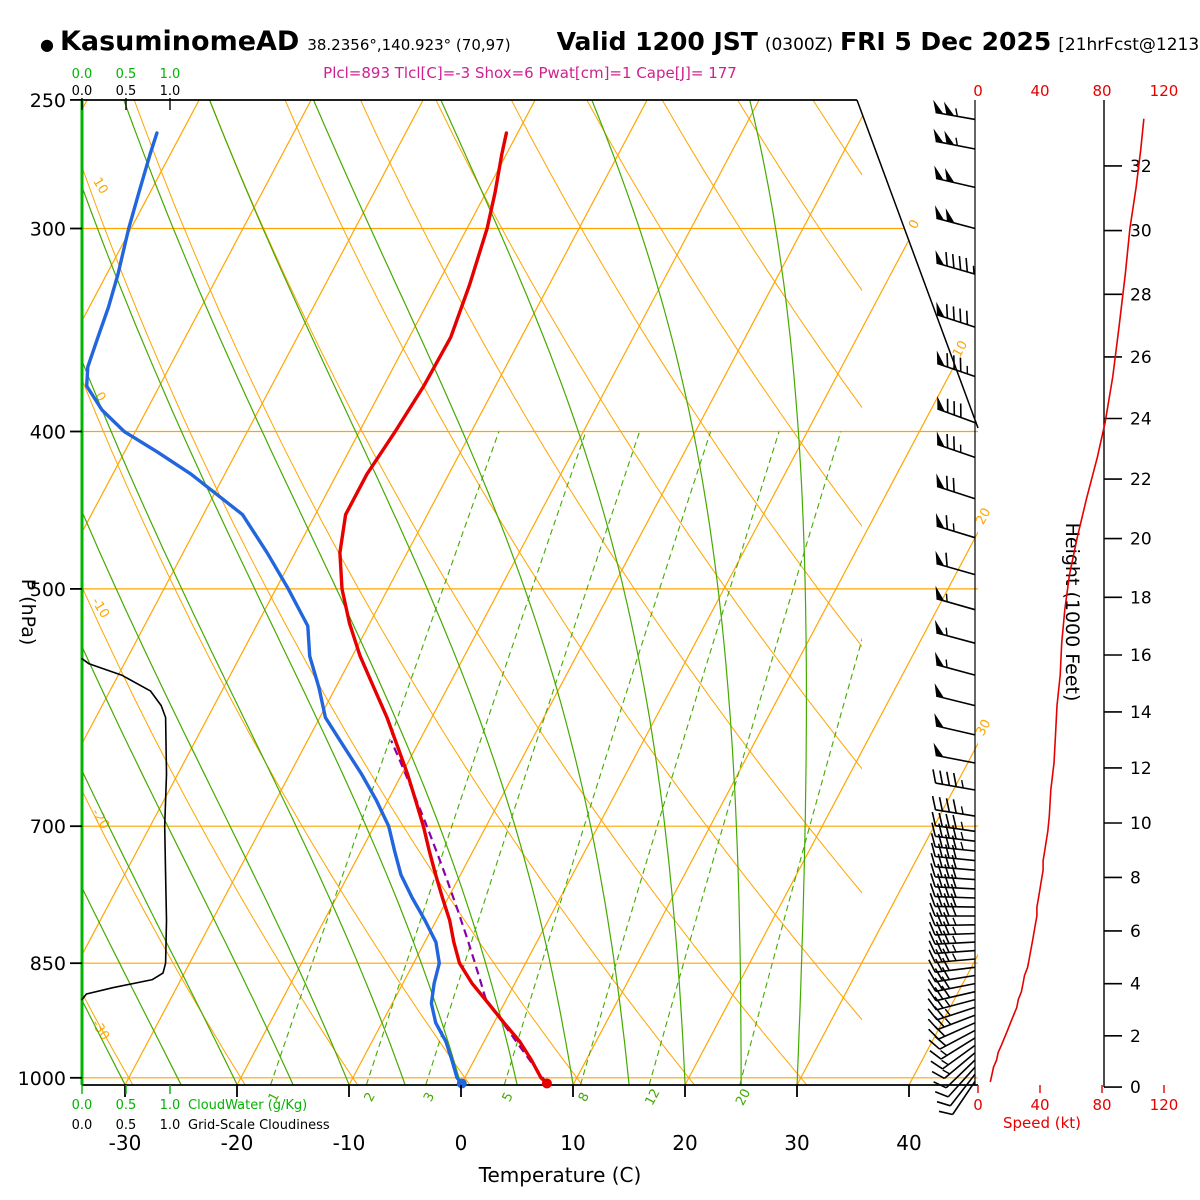 The image size is (1200, 1200). What do you see at coordinates (1141, 598) in the screenshot?
I see `height-tick-label: 18` at bounding box center [1141, 598].